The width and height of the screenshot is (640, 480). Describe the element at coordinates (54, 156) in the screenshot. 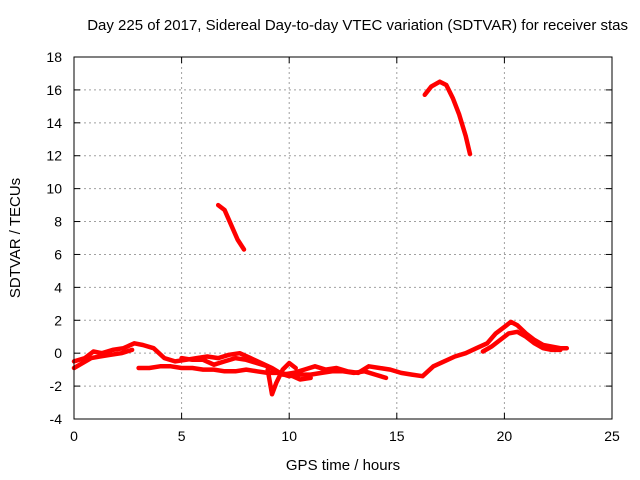

I see `y-tick-label: 12` at that location.